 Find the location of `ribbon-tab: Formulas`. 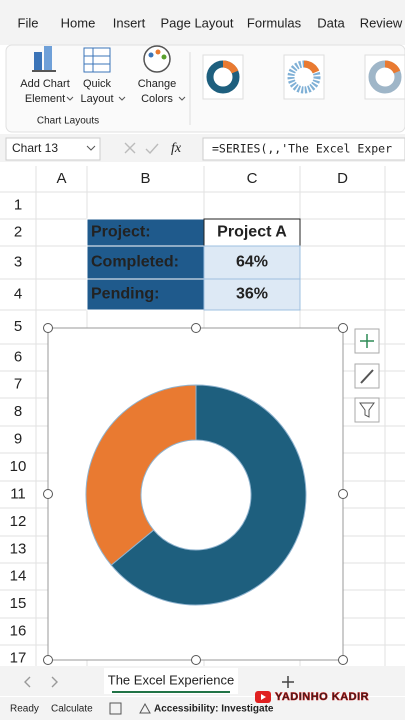

ribbon-tab: Formulas is located at coordinates (274, 22).